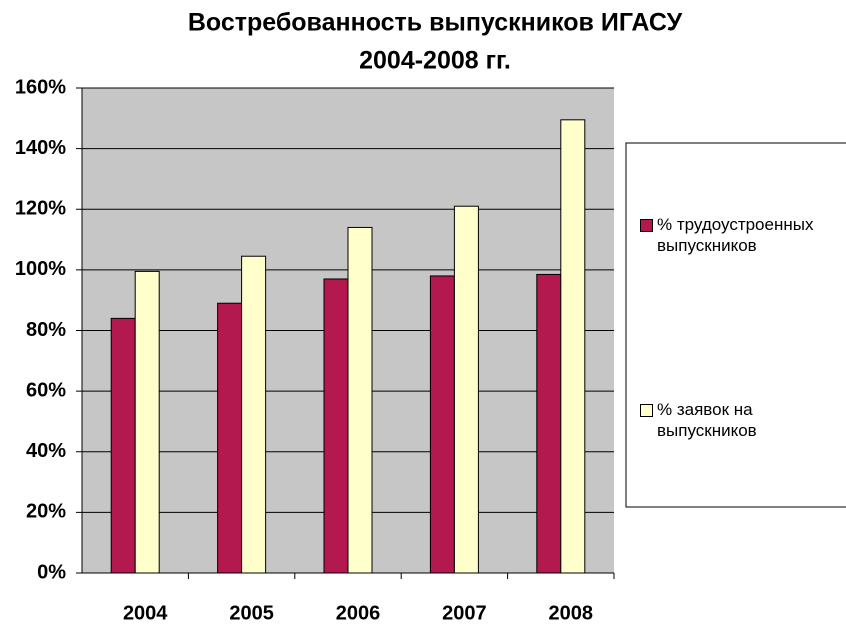 This screenshot has width=846, height=624. I want to click on x-tick-label: 2005, so click(251, 613).